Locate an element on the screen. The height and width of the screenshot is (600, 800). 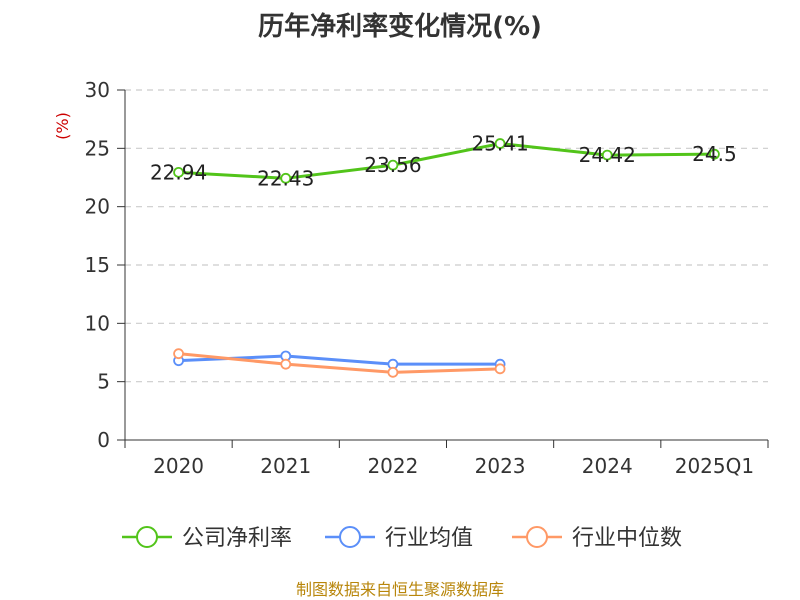
legend: 公司净利率 行业均值 行业中位数 is located at coordinates (402, 538).